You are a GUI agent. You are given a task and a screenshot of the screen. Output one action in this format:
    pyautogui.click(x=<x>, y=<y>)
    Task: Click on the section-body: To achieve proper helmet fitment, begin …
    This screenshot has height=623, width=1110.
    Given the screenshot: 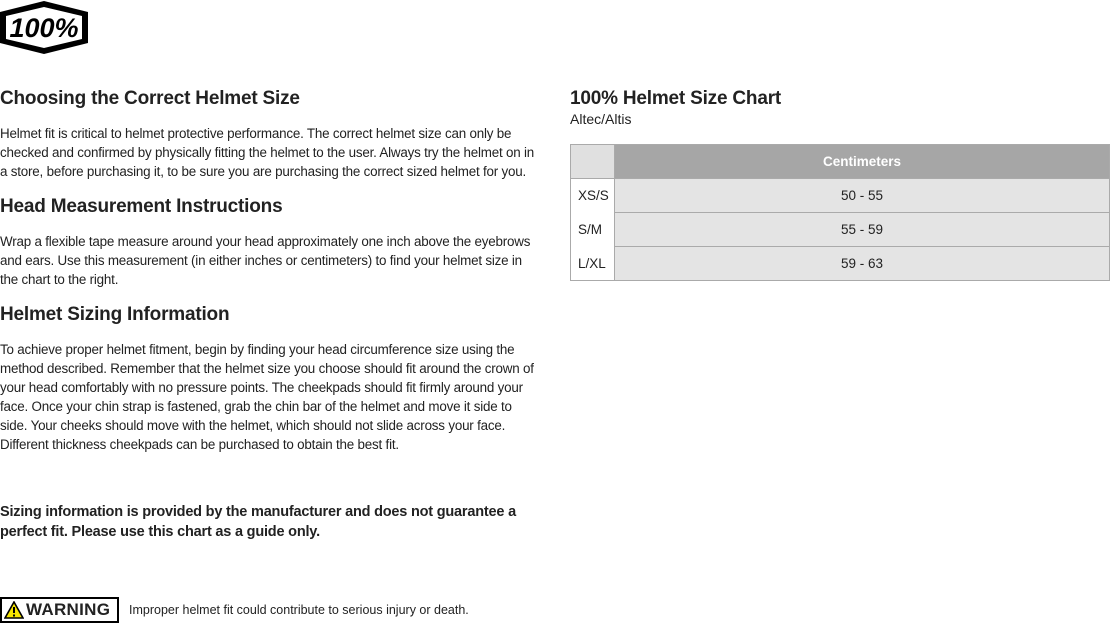 What is the action you would take?
    pyautogui.click(x=267, y=397)
    